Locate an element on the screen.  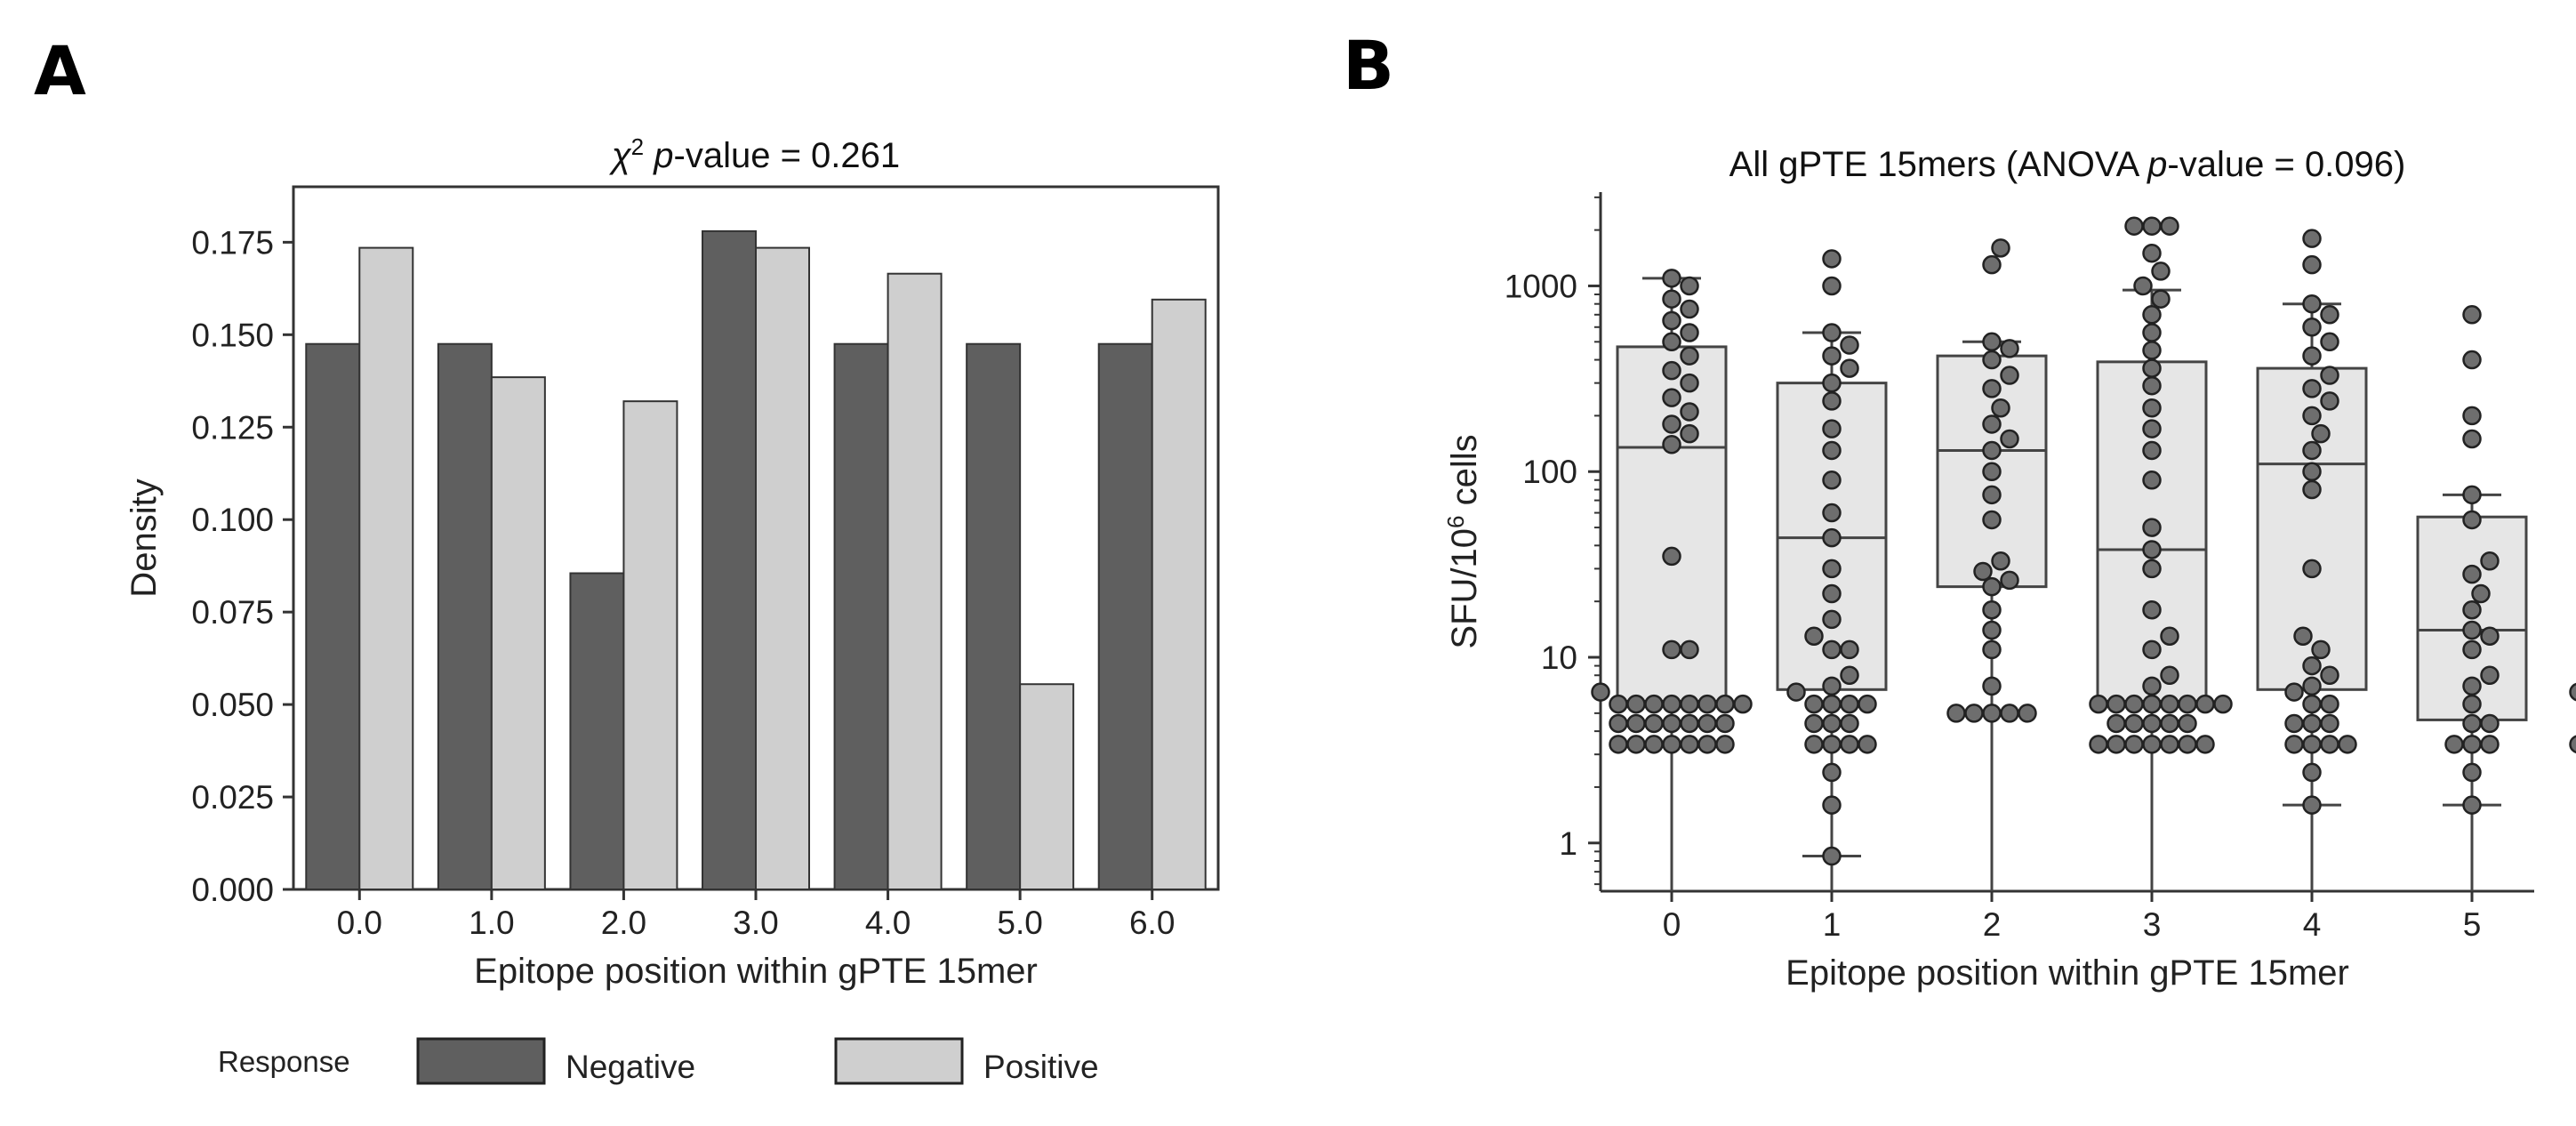
y-tick-label: 0.000 is located at coordinates (232, 890).